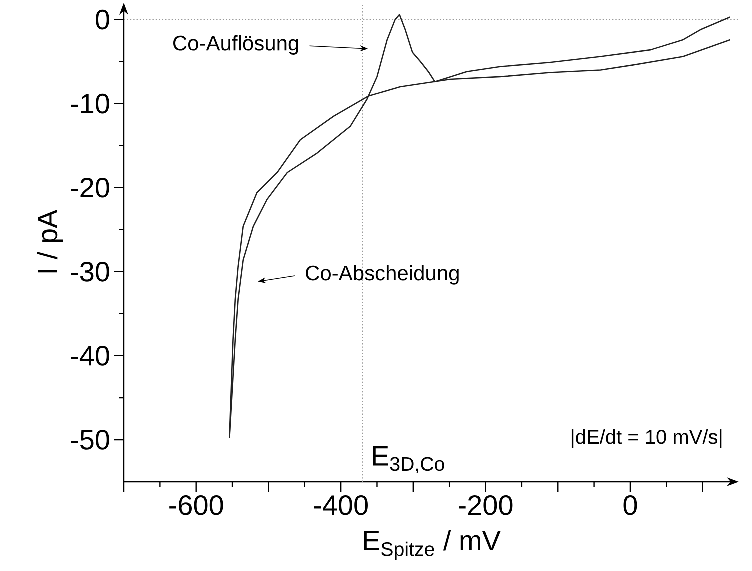  Describe the element at coordinates (486, 506) in the screenshot. I see `x-tick-label: -200` at that location.